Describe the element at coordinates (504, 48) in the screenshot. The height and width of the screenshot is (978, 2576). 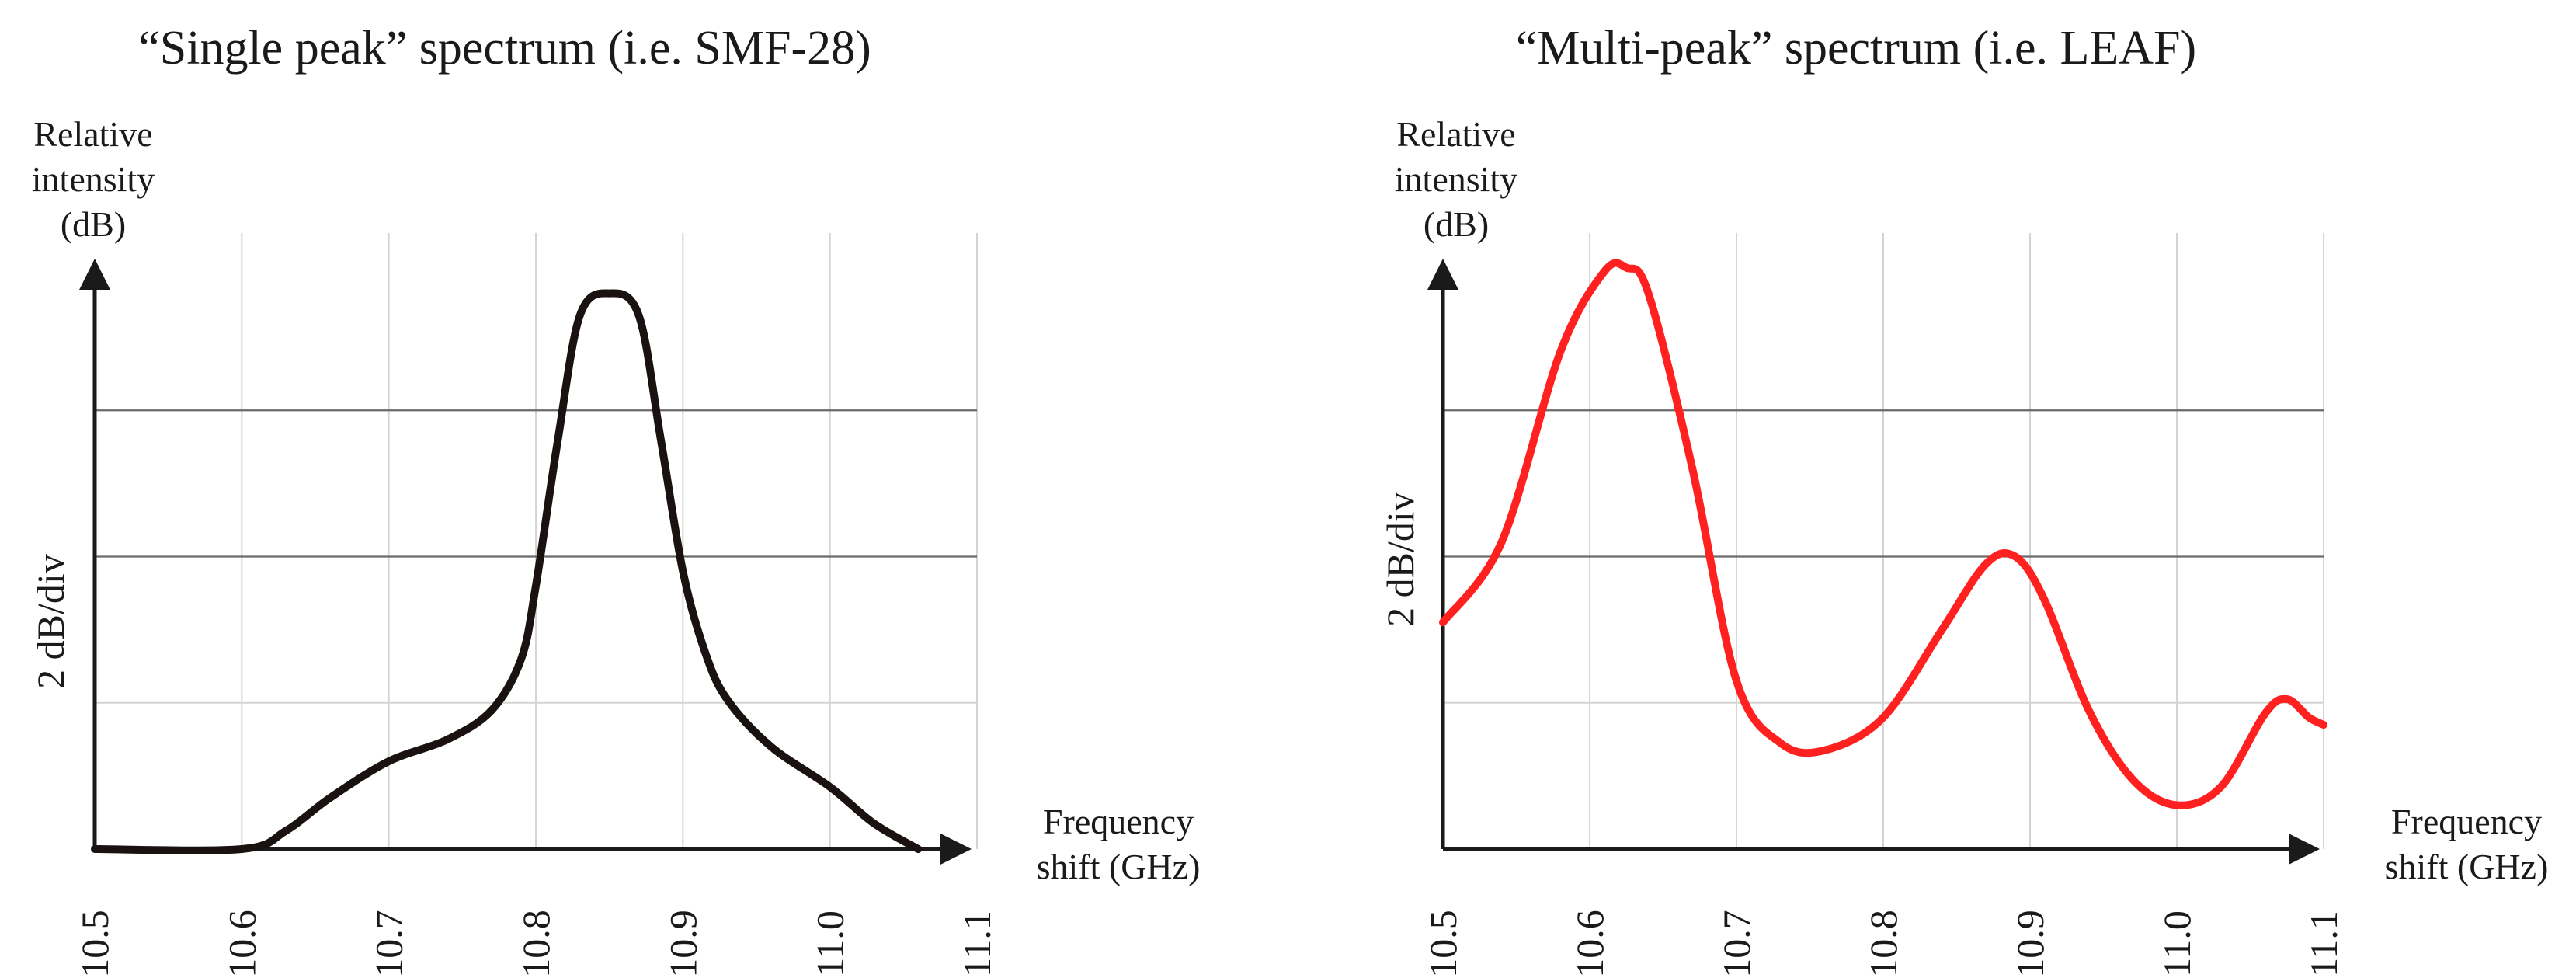
I see `chart-title: “Single peak” spectrum (i.e. SMF-28)` at that location.